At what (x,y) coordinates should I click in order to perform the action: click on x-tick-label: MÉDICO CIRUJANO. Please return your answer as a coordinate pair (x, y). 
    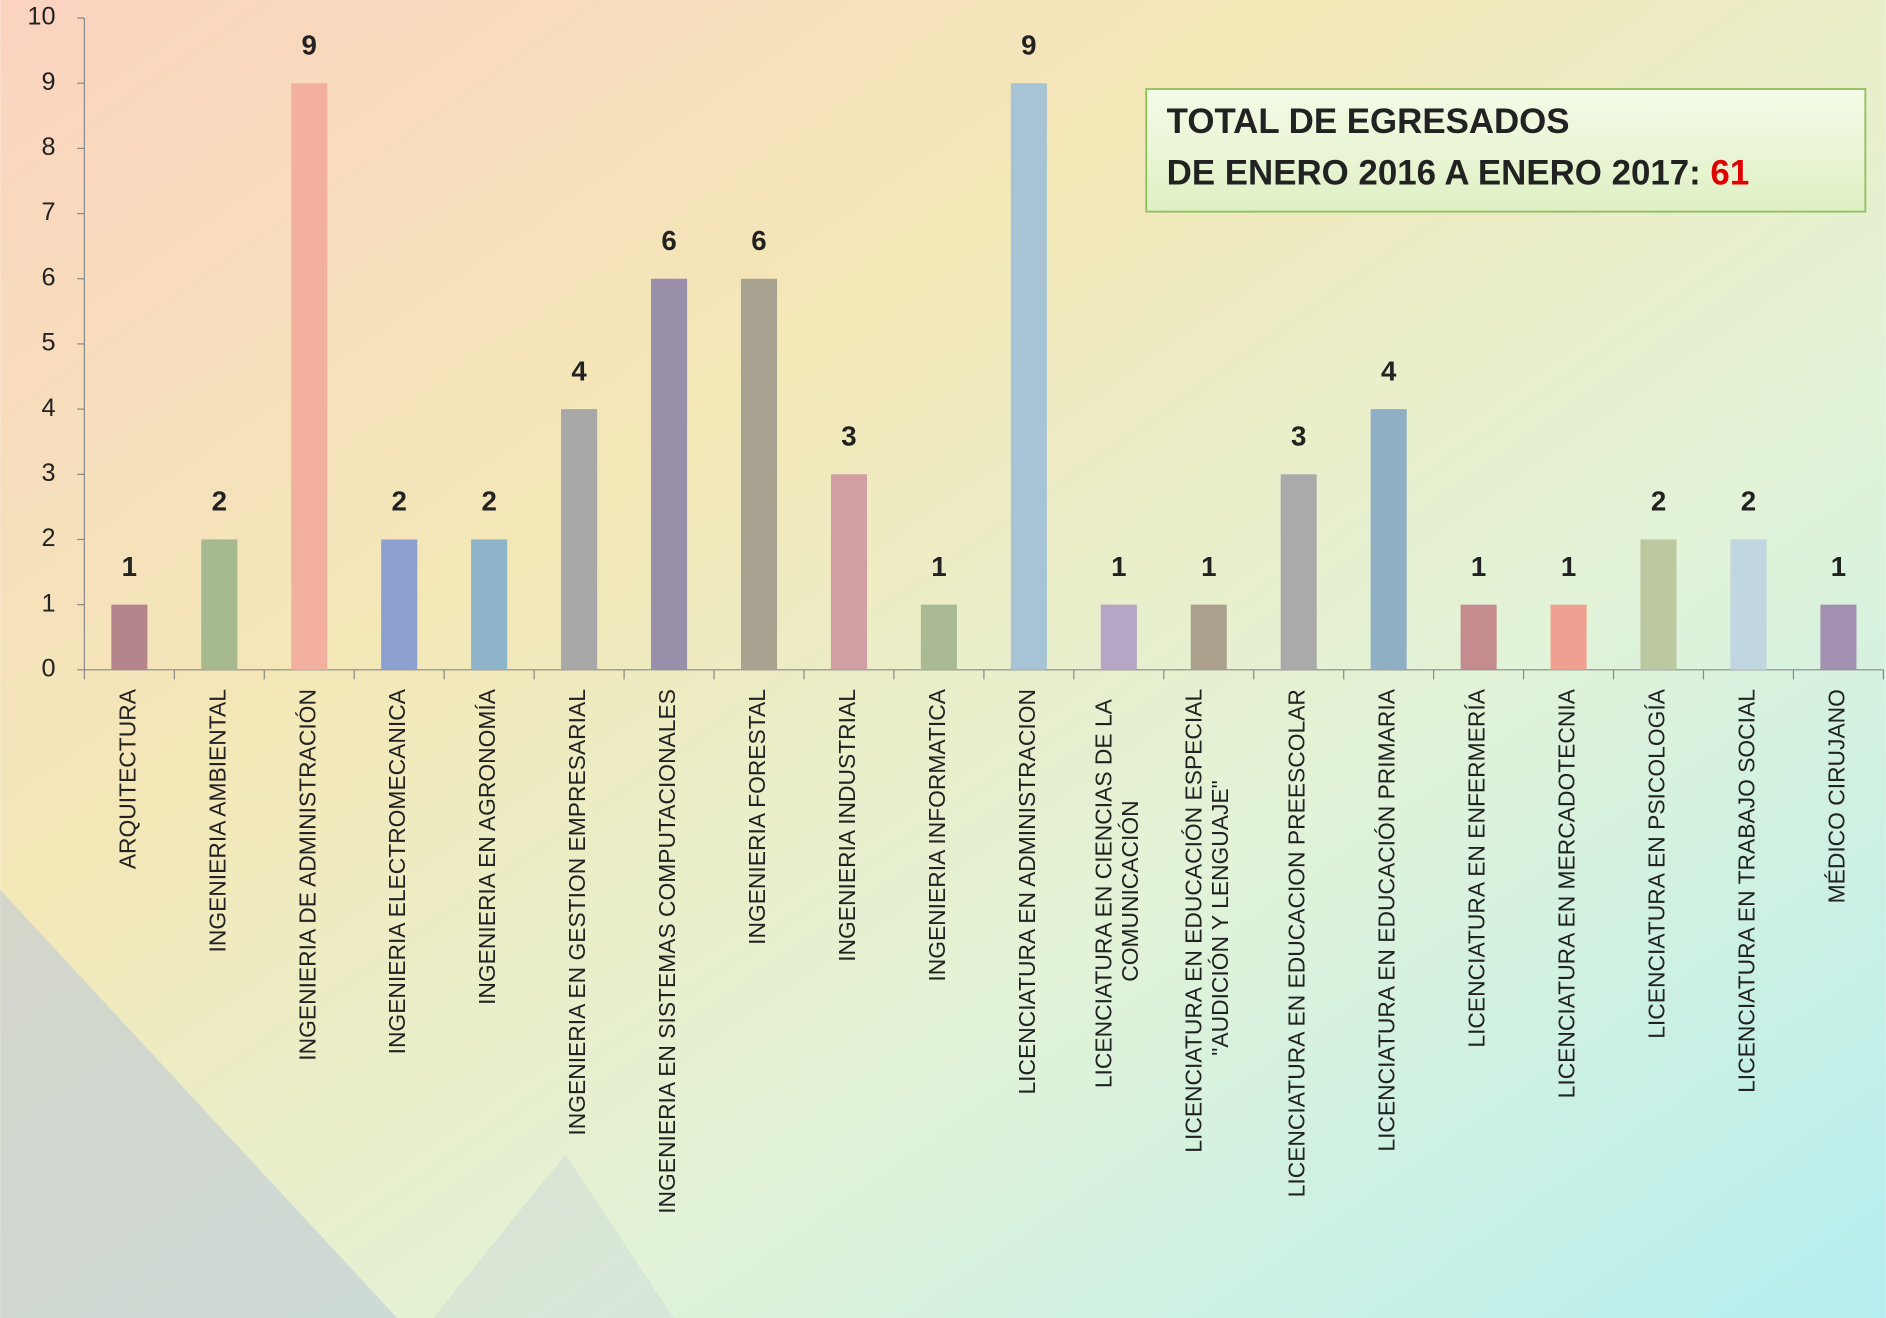
    Looking at the image, I should click on (1836, 796).